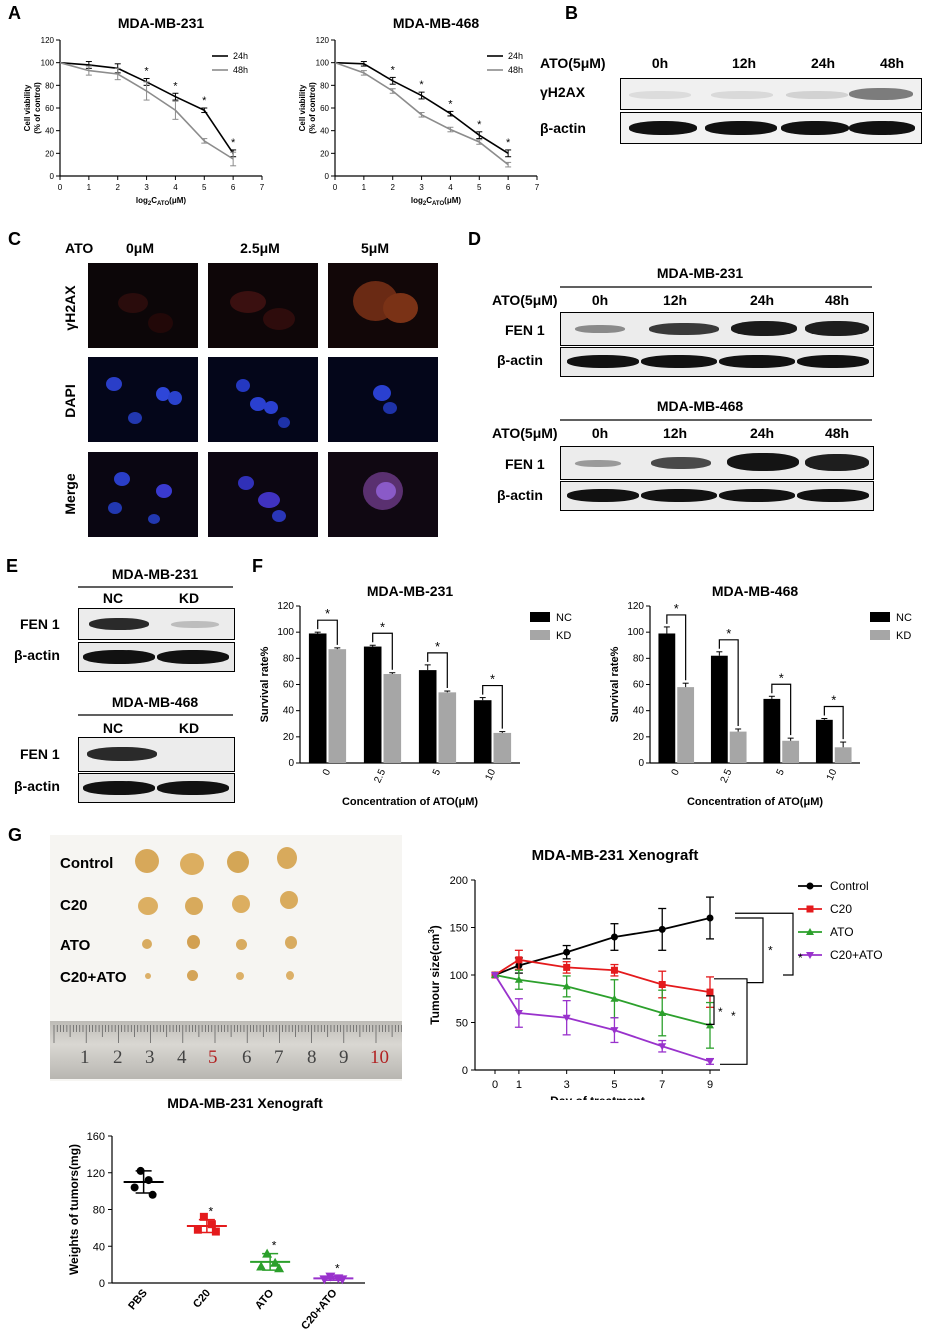 This screenshot has width=934, height=1339. What do you see at coordinates (450, 187) in the screenshot?
I see `x-tick-label: 4` at bounding box center [450, 187].